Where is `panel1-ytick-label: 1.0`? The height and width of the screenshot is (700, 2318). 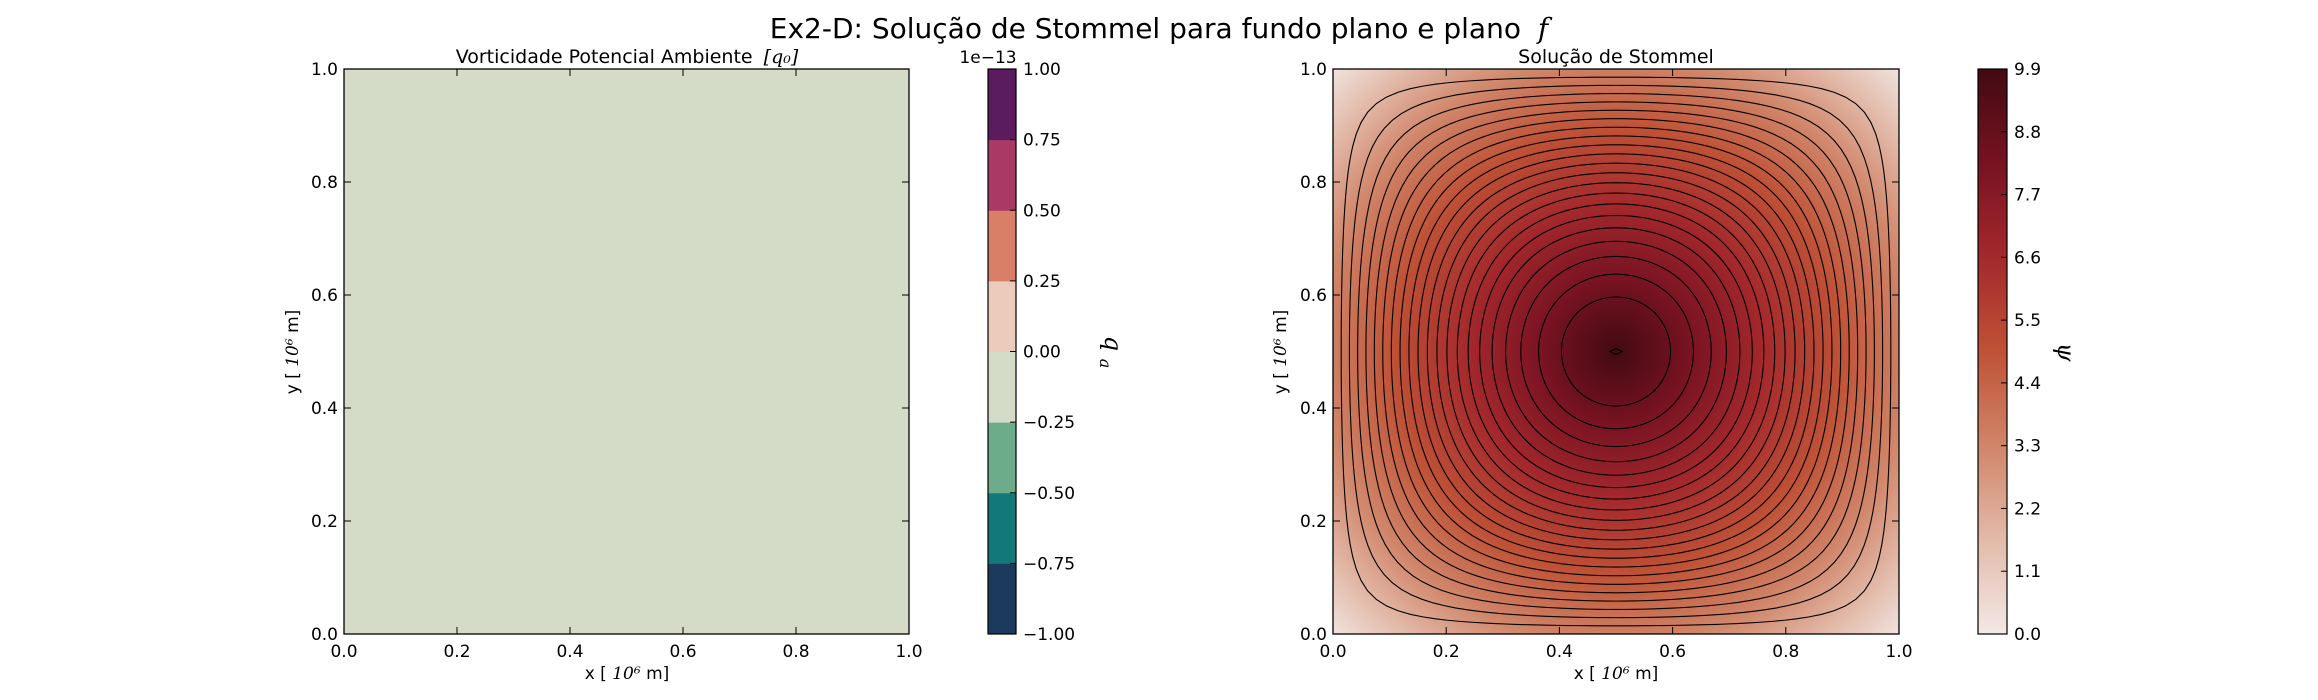
panel1-ytick-label: 1.0 is located at coordinates (324, 70).